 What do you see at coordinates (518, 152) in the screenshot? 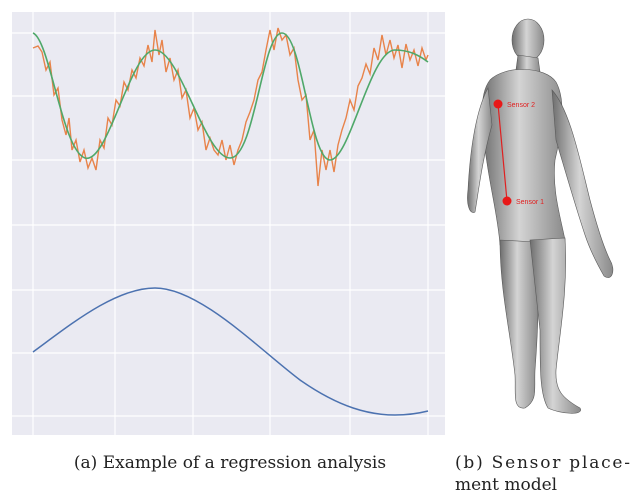
I see `sensors: Sensor 2 Sensor 1` at bounding box center [518, 152].